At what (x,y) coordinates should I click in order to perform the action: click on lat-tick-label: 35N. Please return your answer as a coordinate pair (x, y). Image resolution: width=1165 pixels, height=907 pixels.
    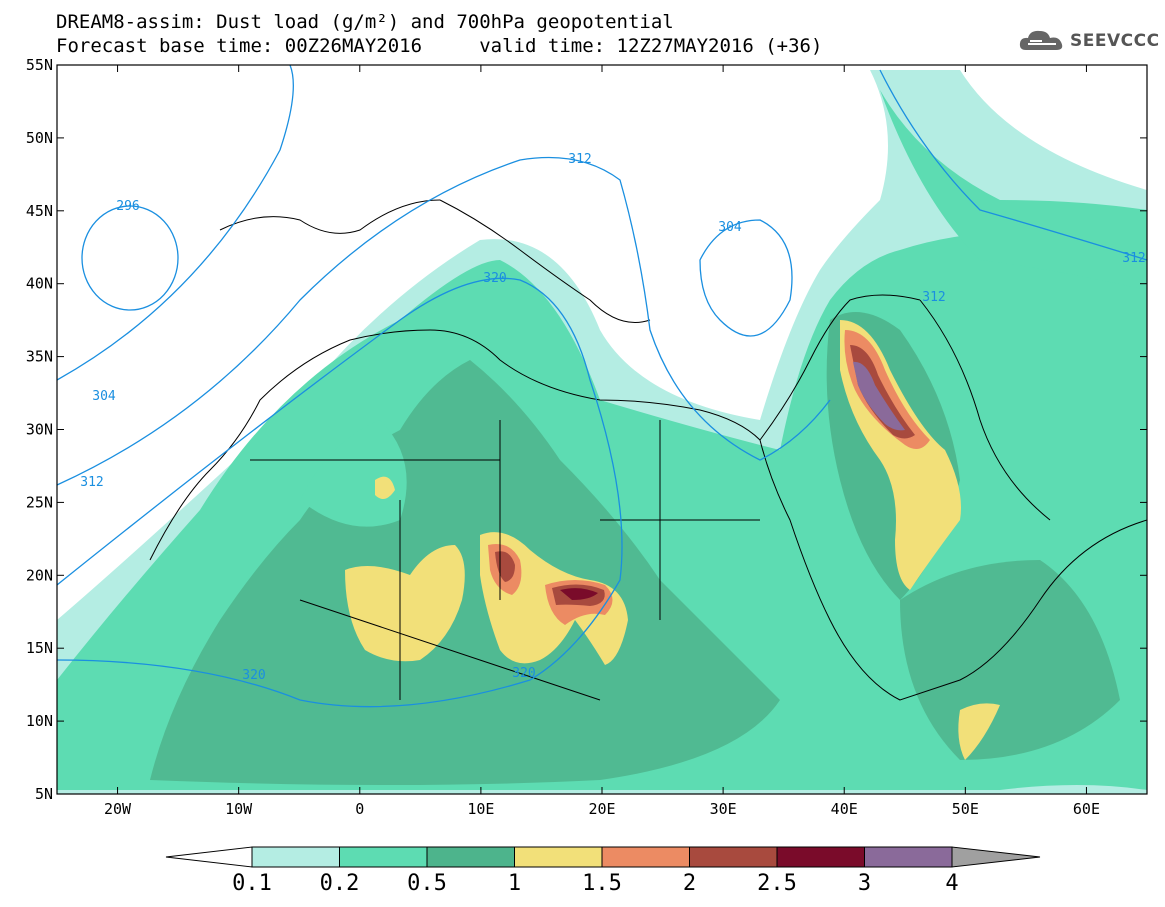
    Looking at the image, I should click on (39, 357).